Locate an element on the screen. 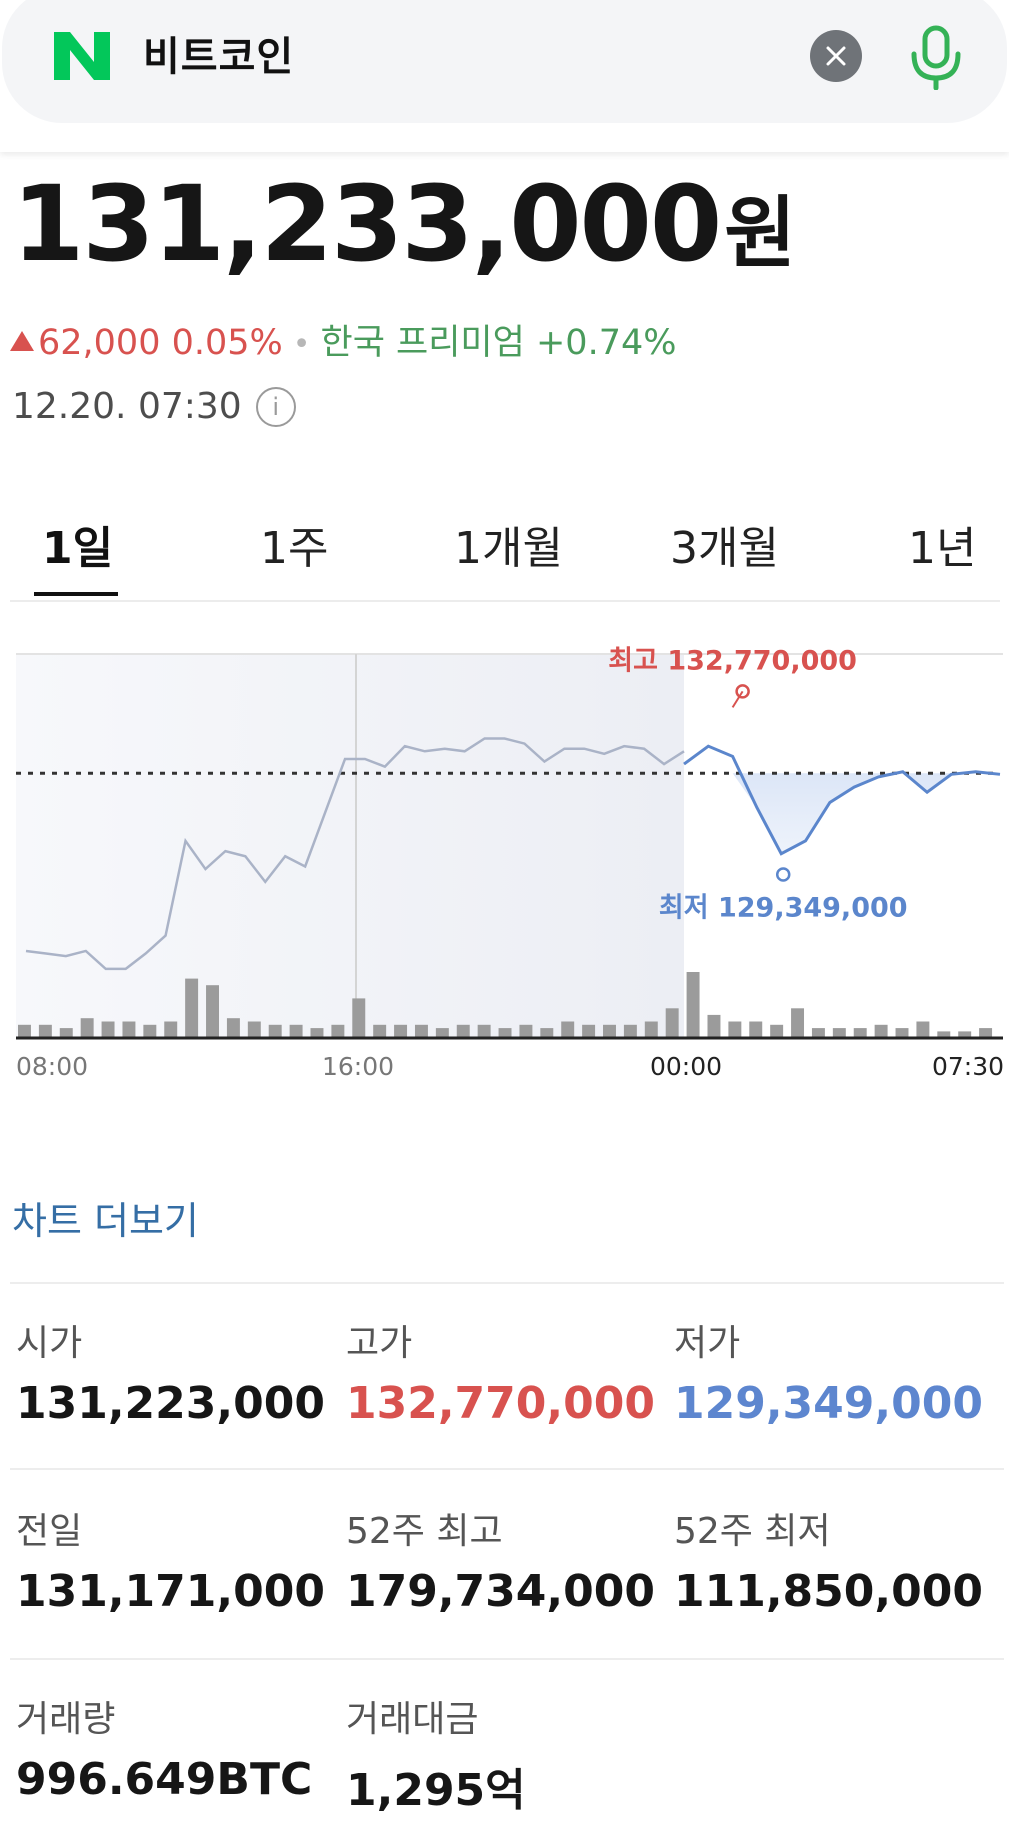  chart-past-background is located at coordinates (350, 846).